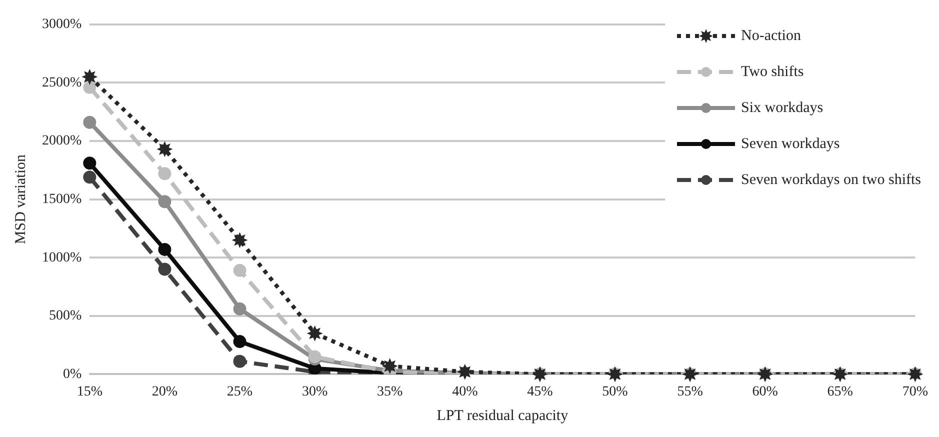 Image resolution: width=939 pixels, height=437 pixels. I want to click on x-tick-label: 60%, so click(765, 392).